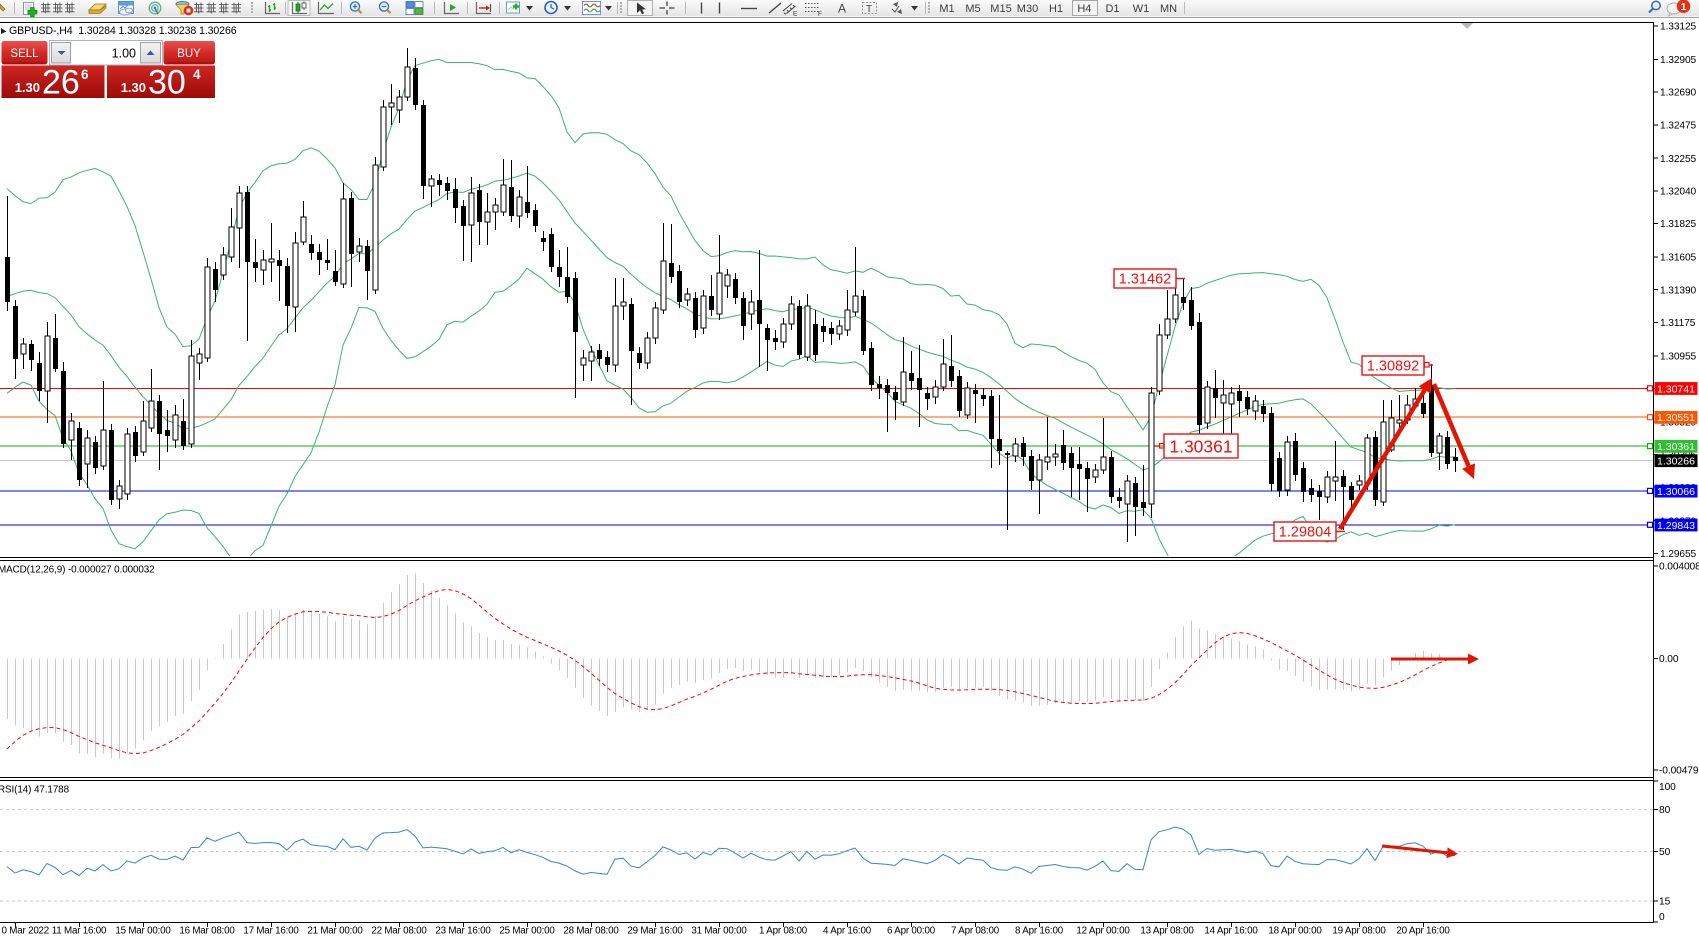 The image size is (1699, 936). Describe the element at coordinates (1678, 159) in the screenshot. I see `svg-text: 1.32255` at that location.